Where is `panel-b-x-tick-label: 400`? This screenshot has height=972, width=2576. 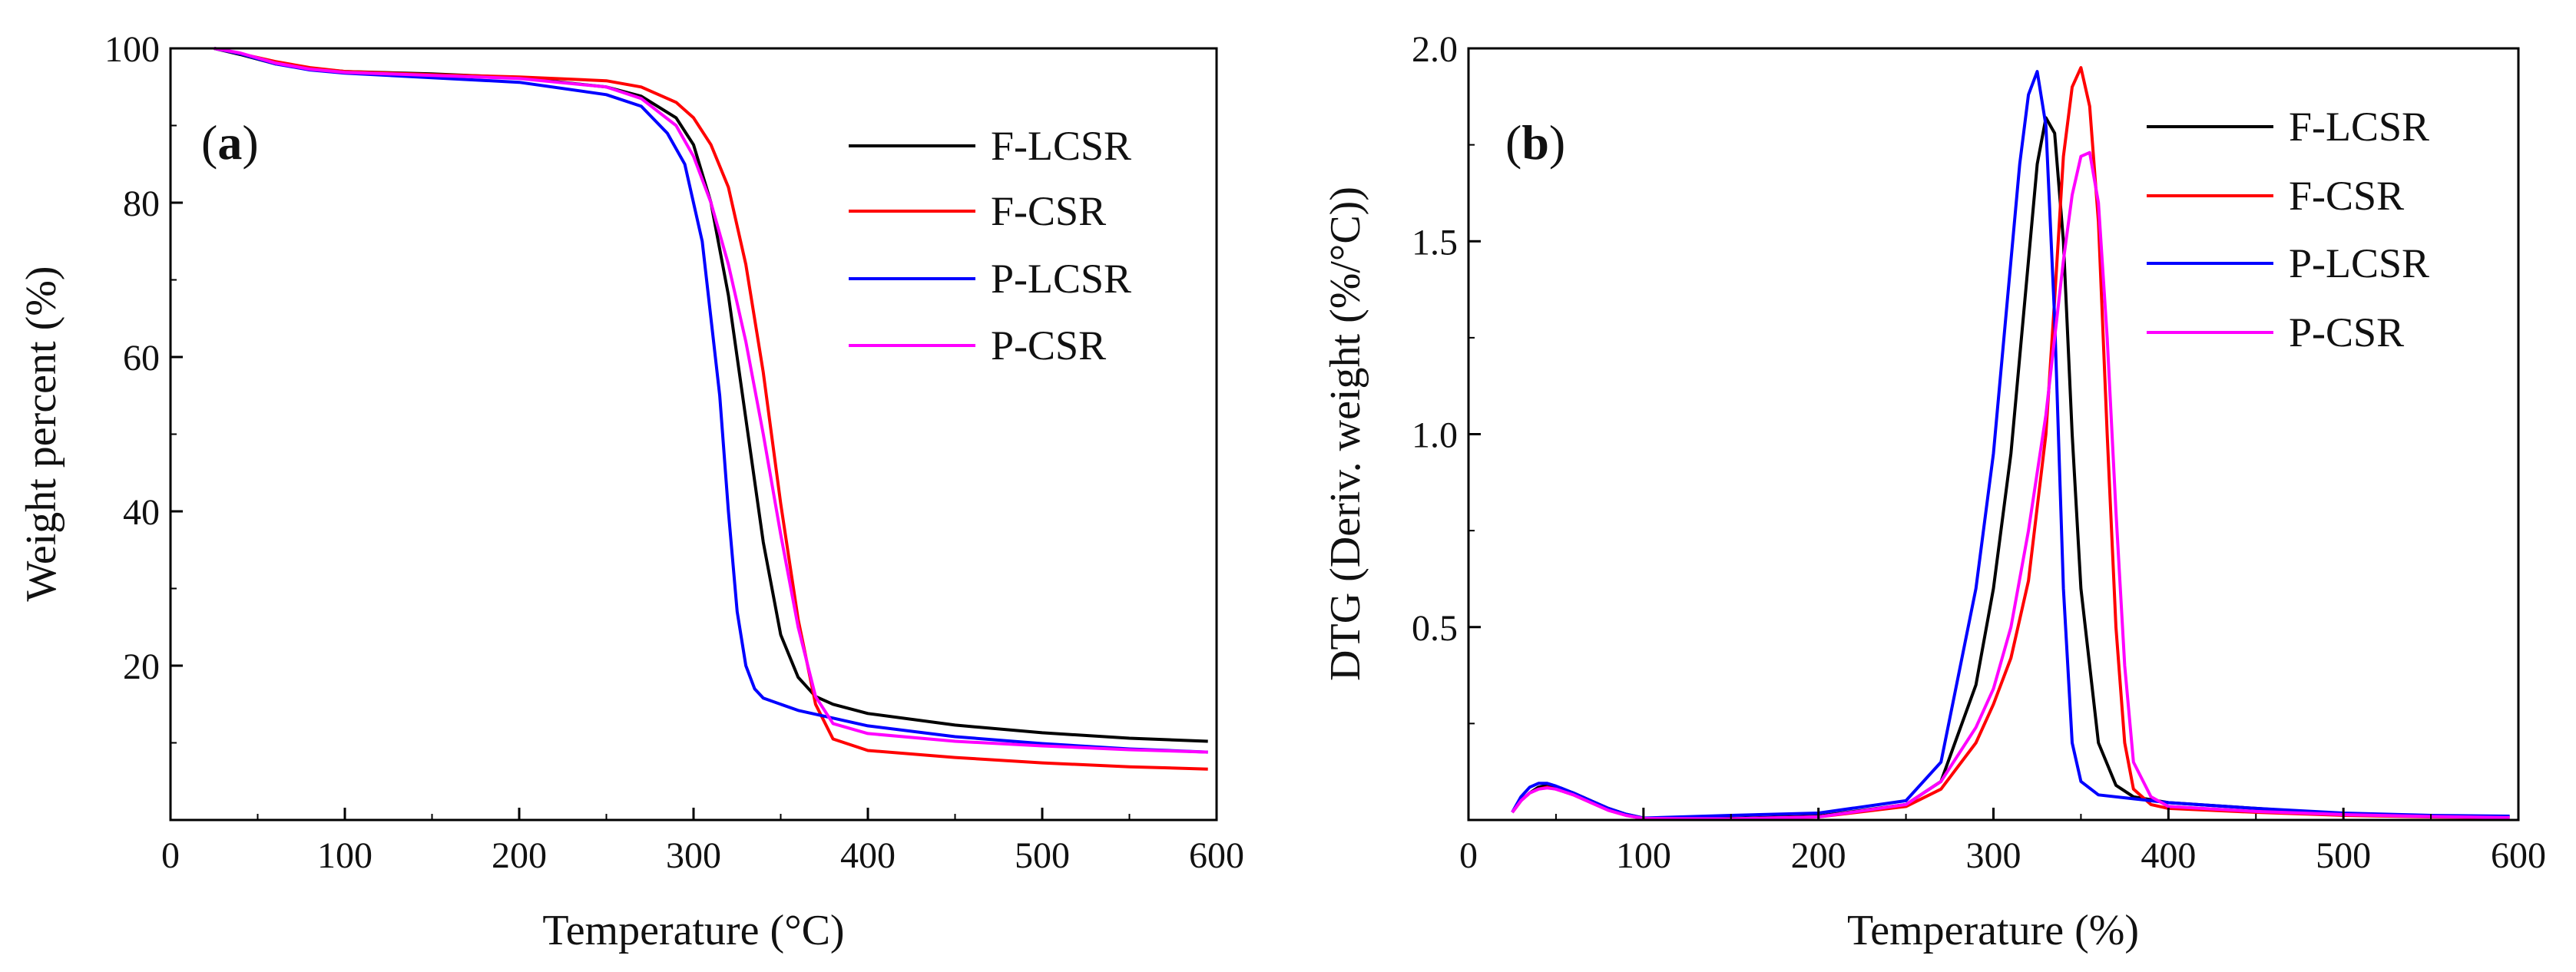 panel-b-x-tick-label: 400 is located at coordinates (2168, 855).